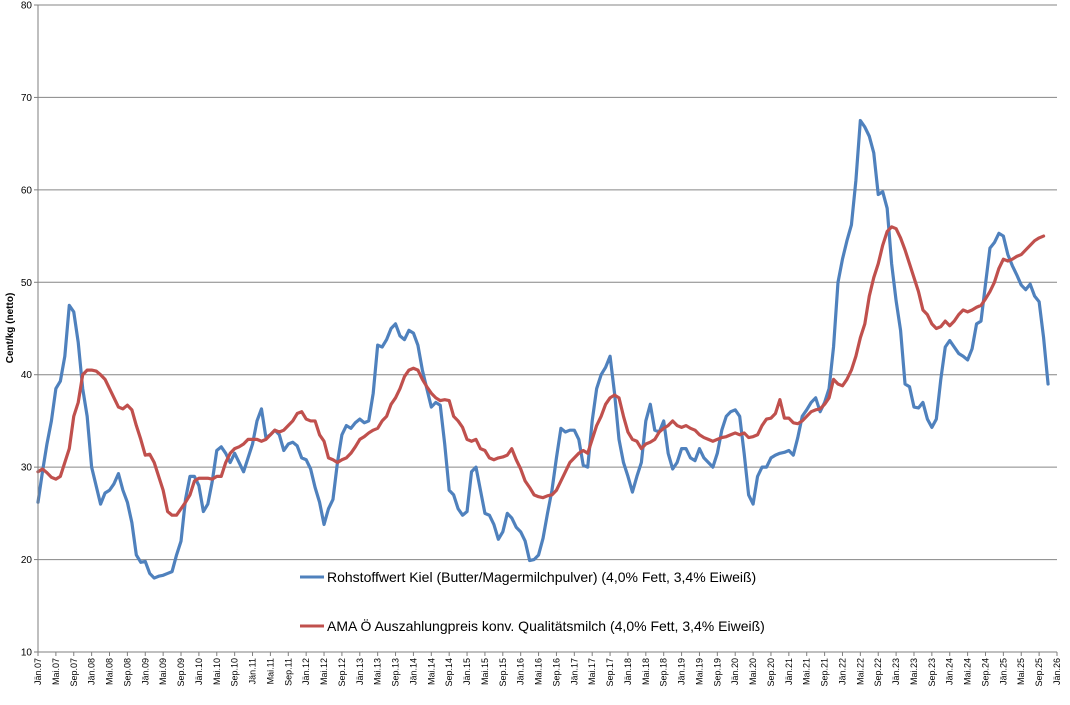 Image resolution: width=1070 pixels, height=705 pixels. What do you see at coordinates (235, 672) in the screenshot?
I see `x-tick-label: Sep.10` at bounding box center [235, 672].